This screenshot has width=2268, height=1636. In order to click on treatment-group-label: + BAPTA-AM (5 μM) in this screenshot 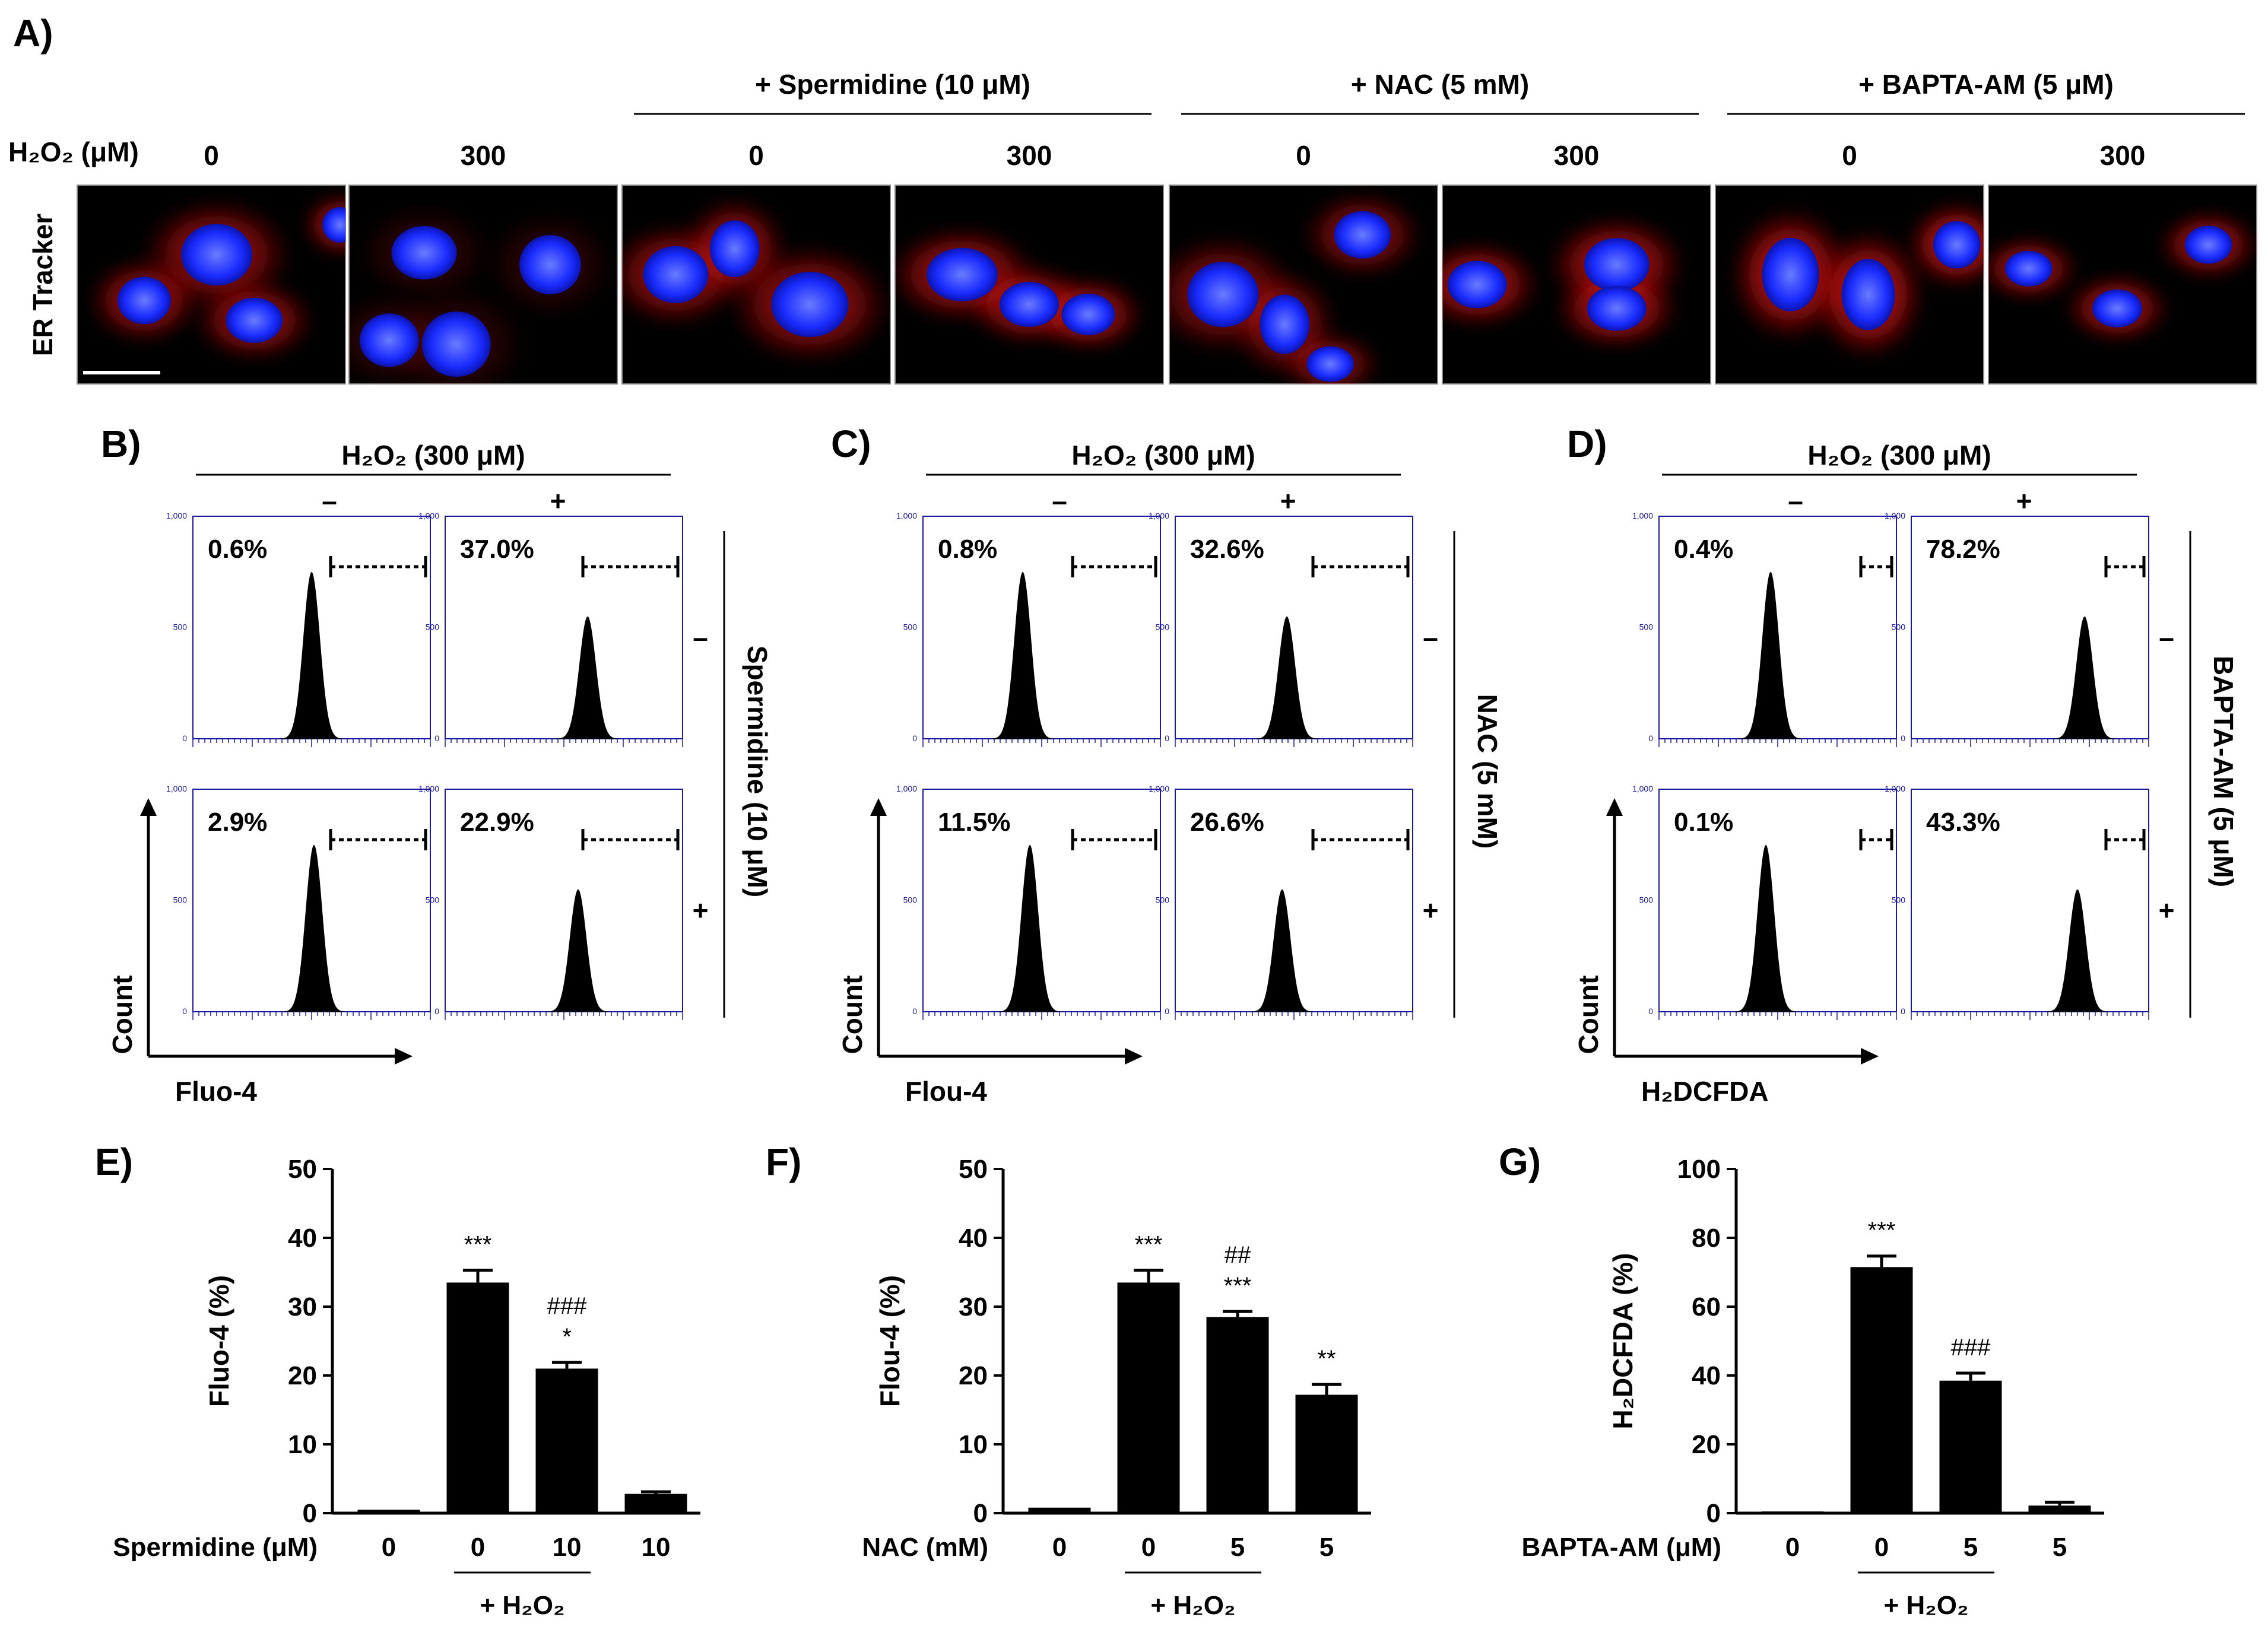, I will do `click(1986, 84)`.